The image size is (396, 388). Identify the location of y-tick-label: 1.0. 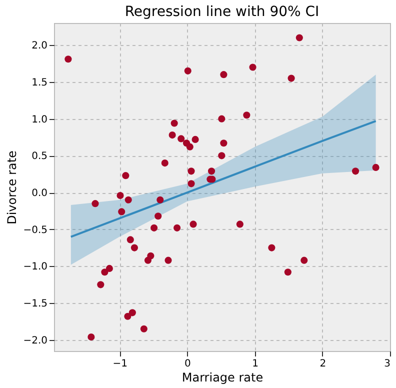
(40, 120).